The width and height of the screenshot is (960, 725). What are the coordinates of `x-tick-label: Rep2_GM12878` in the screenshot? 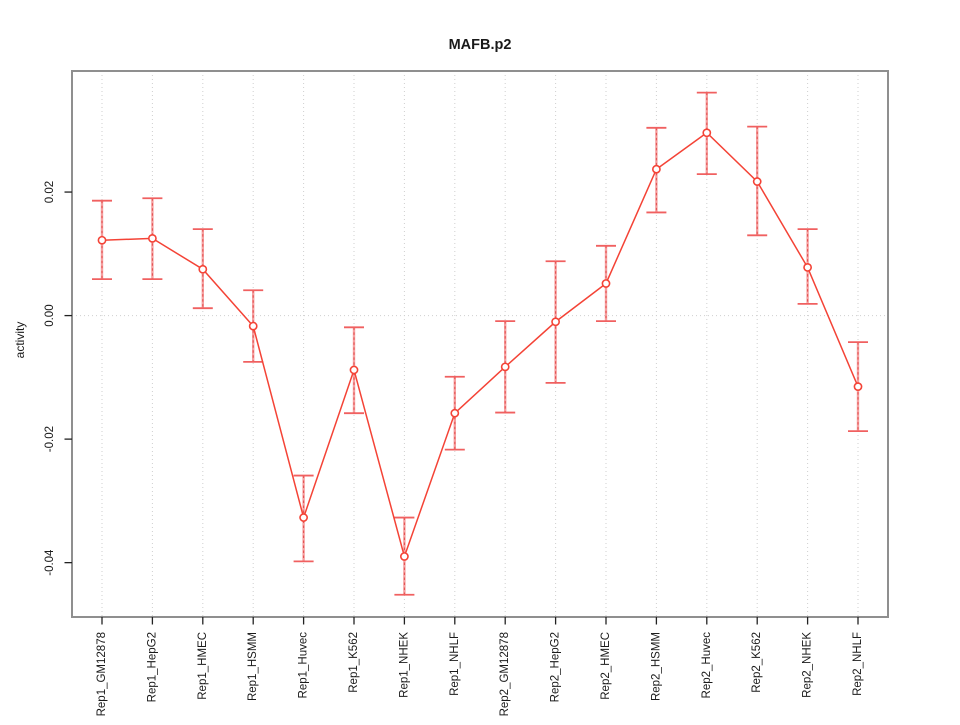 It's located at (505, 674).